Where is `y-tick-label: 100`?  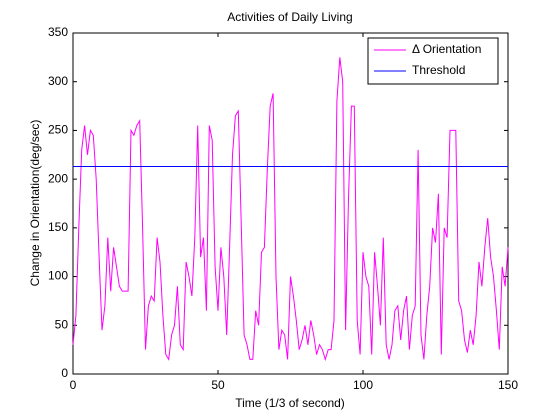 y-tick-label: 100 is located at coordinates (58, 276).